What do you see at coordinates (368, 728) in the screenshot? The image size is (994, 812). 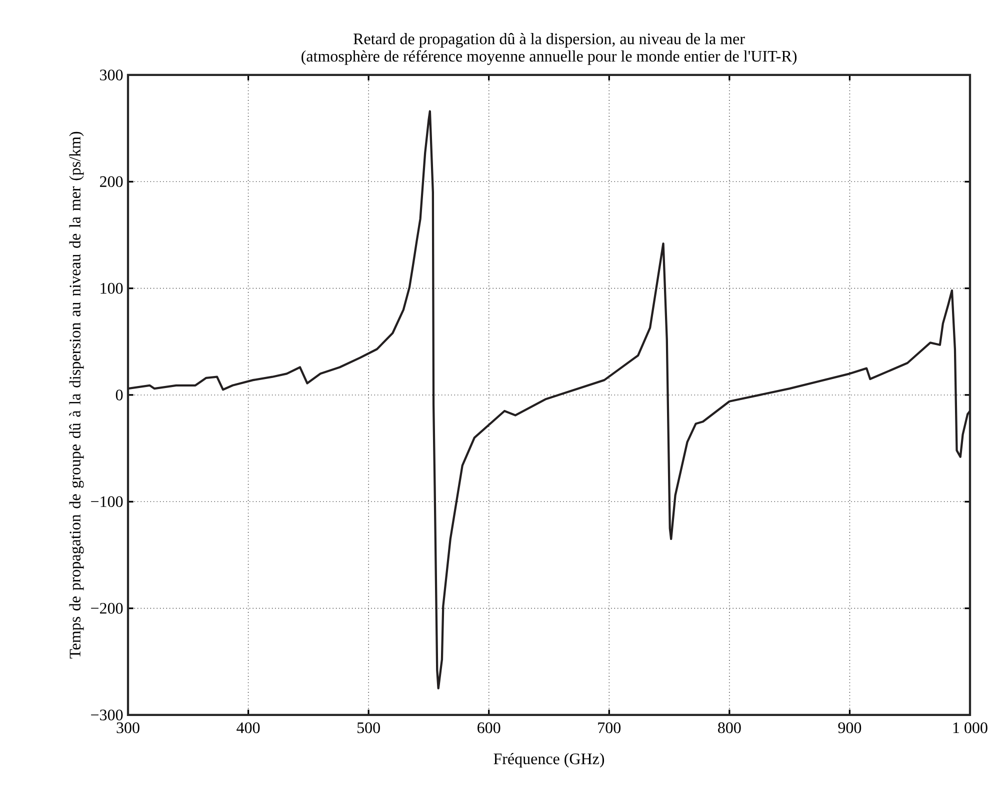 I see `x-tick-label: 500` at bounding box center [368, 728].